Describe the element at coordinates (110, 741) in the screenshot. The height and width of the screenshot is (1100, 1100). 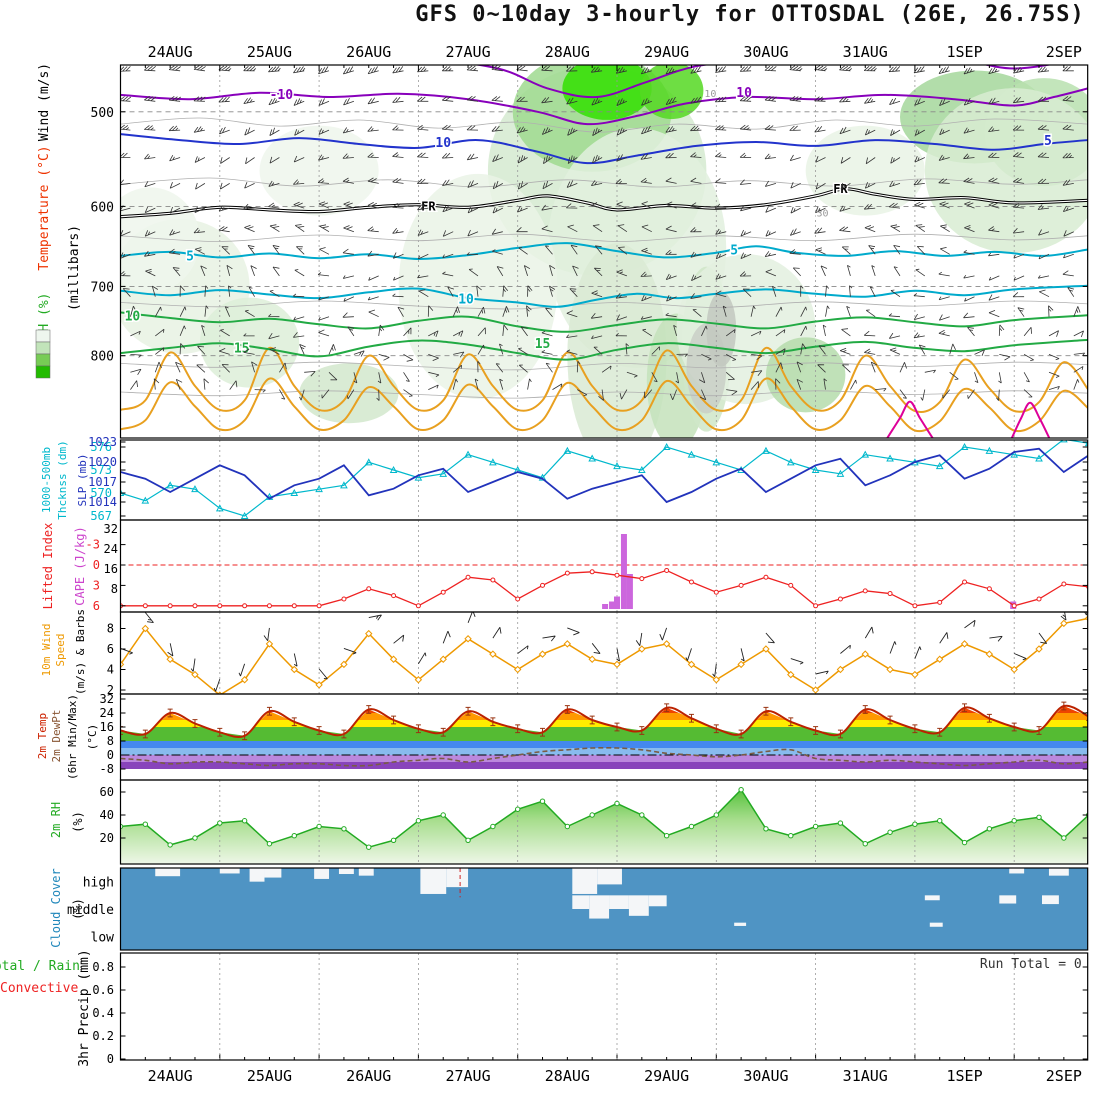
I see `temp-tick: 8` at that location.